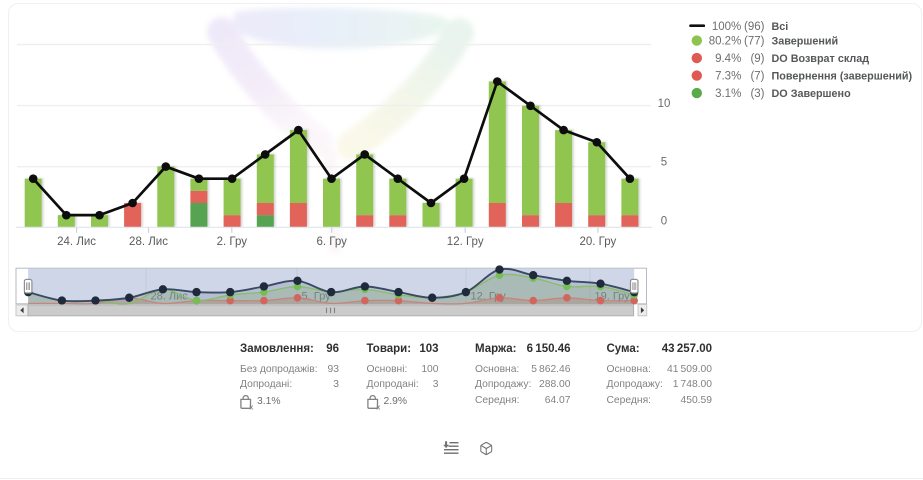  Describe the element at coordinates (332, 242) in the screenshot. I see `svg-text: 6. Гру` at that location.